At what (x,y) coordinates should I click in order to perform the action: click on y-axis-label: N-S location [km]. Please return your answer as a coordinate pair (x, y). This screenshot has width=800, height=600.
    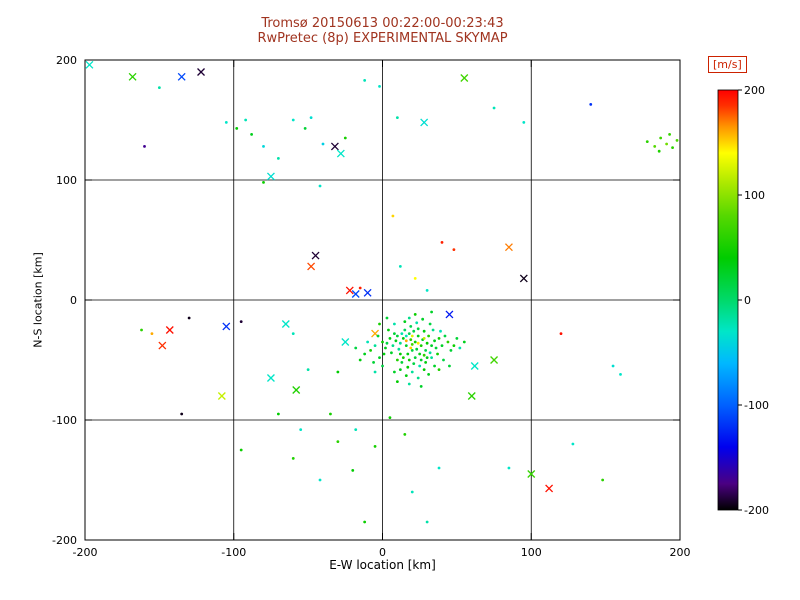
    Looking at the image, I should click on (38, 300).